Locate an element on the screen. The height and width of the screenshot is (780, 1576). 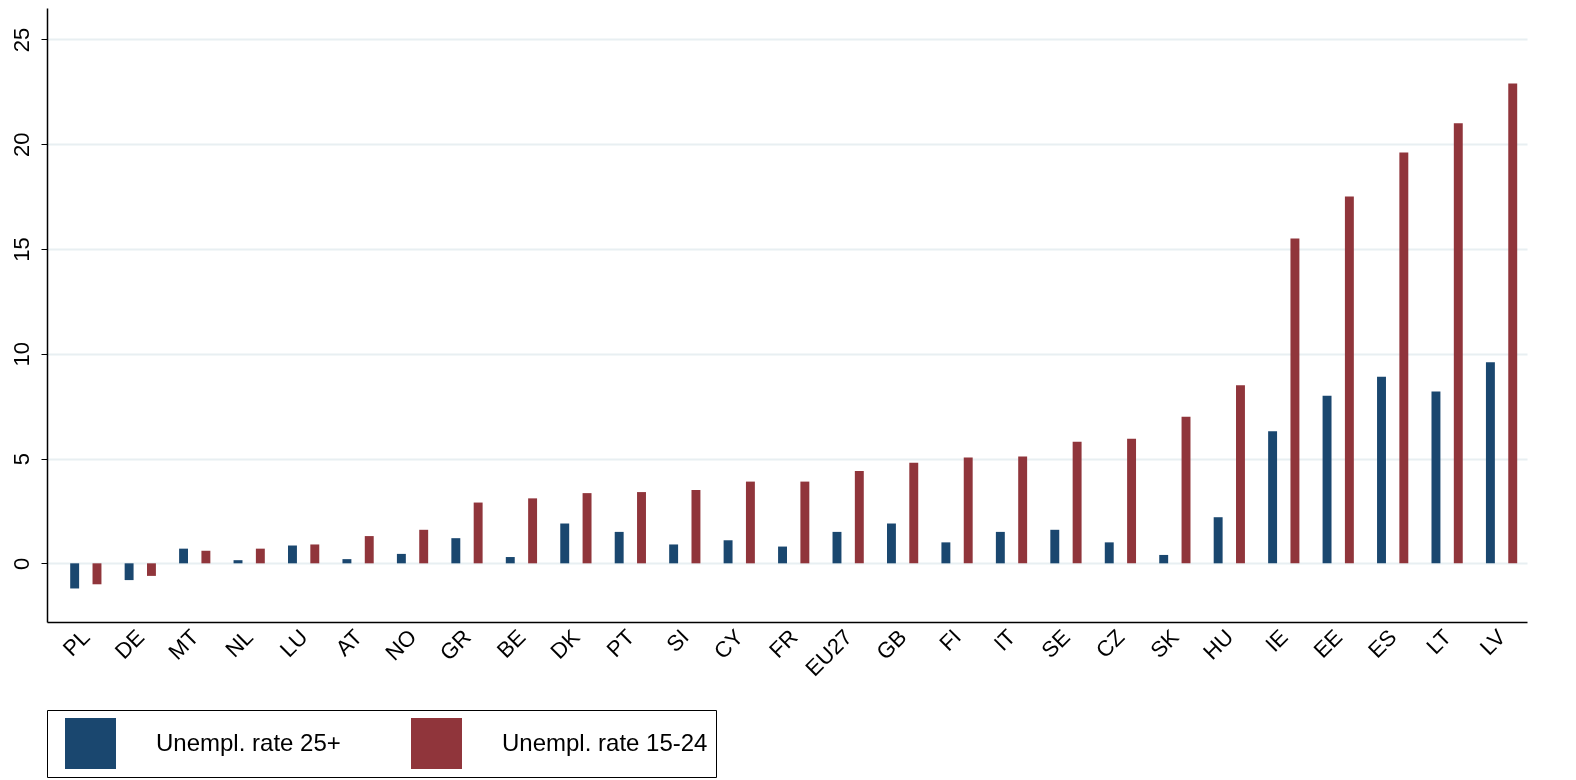
y-tick-label: 5 is located at coordinates (21, 459).